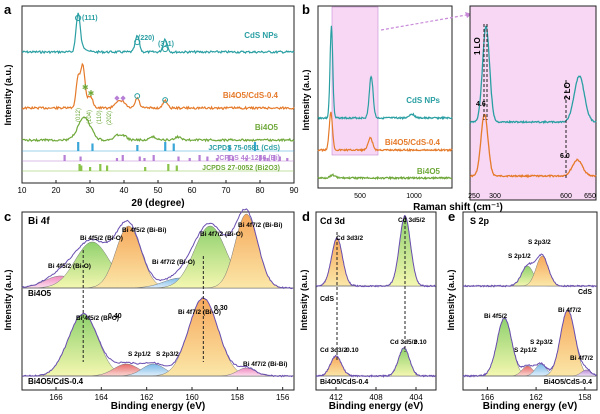 The width and height of the screenshot is (600, 414). Describe the element at coordinates (403, 342) in the screenshot. I see `d-lbl-bot-2: Cd 3d5/2` at that location.